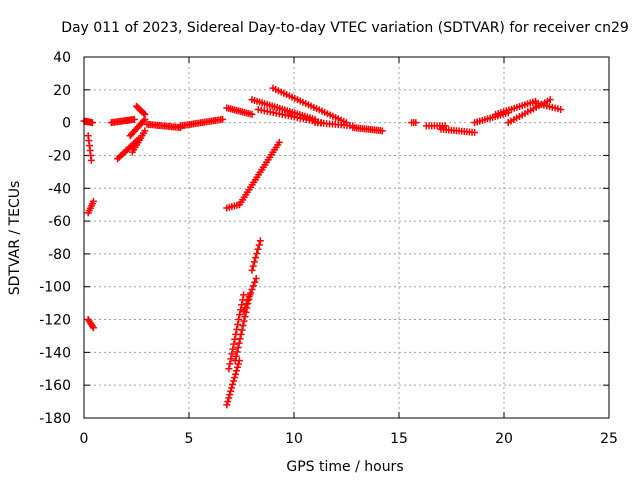  What do you see at coordinates (59, 156) in the screenshot?
I see `y-tick-label: -20` at bounding box center [59, 156].